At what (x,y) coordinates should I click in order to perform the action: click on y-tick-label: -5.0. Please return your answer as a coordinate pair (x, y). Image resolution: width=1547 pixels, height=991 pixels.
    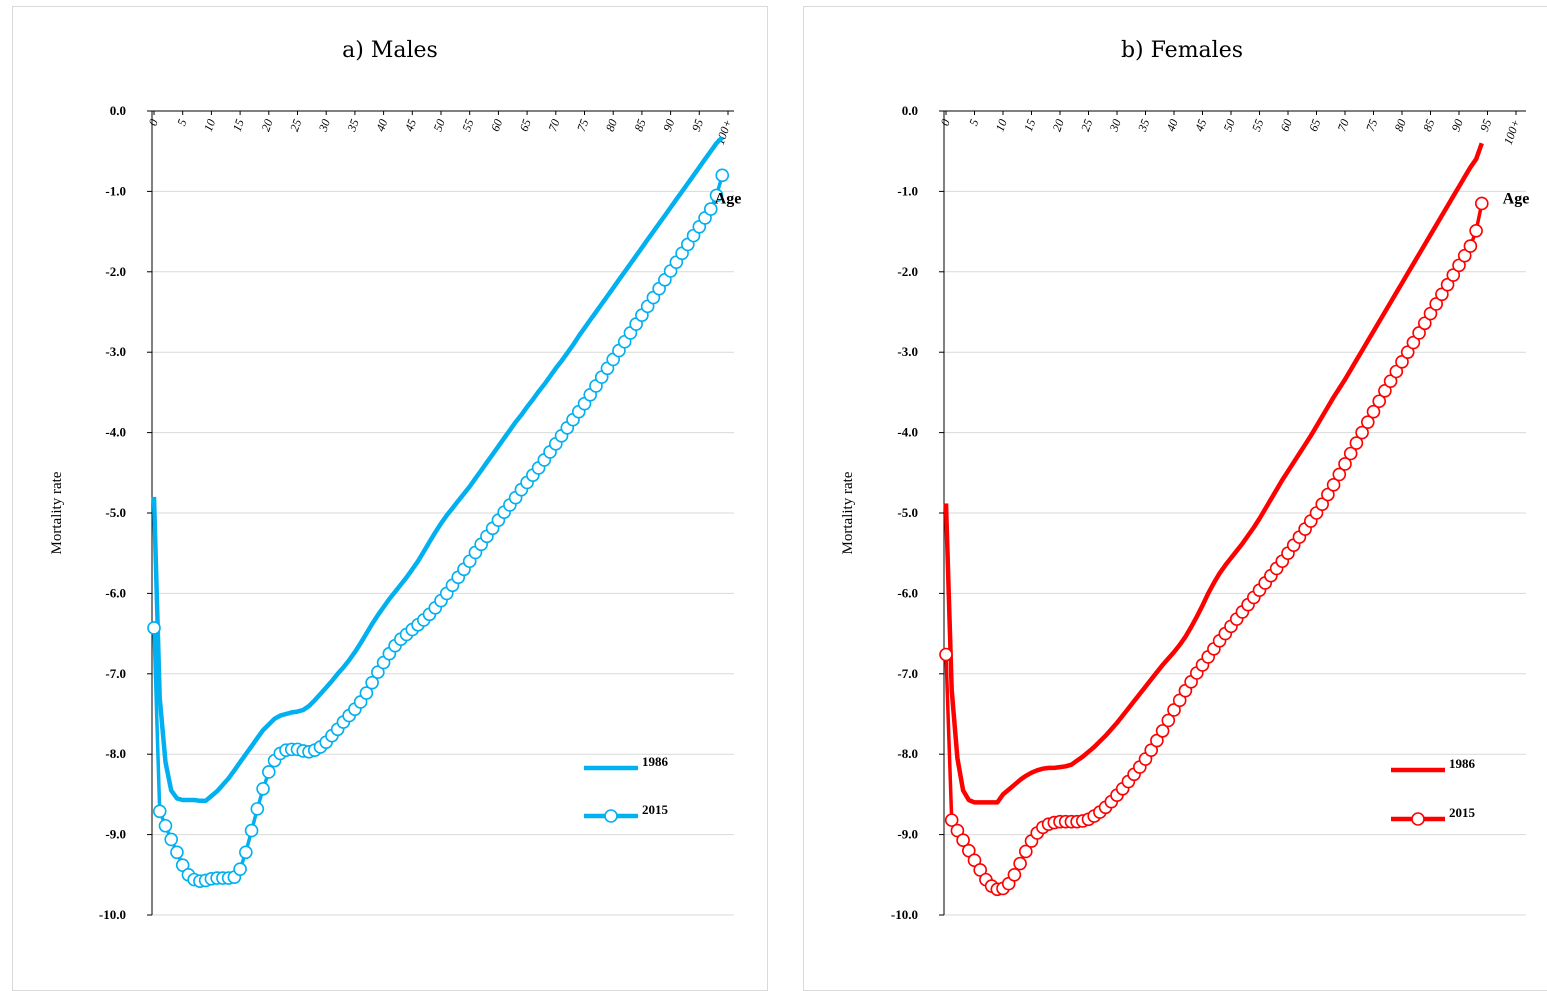
    Looking at the image, I should click on (115, 512).